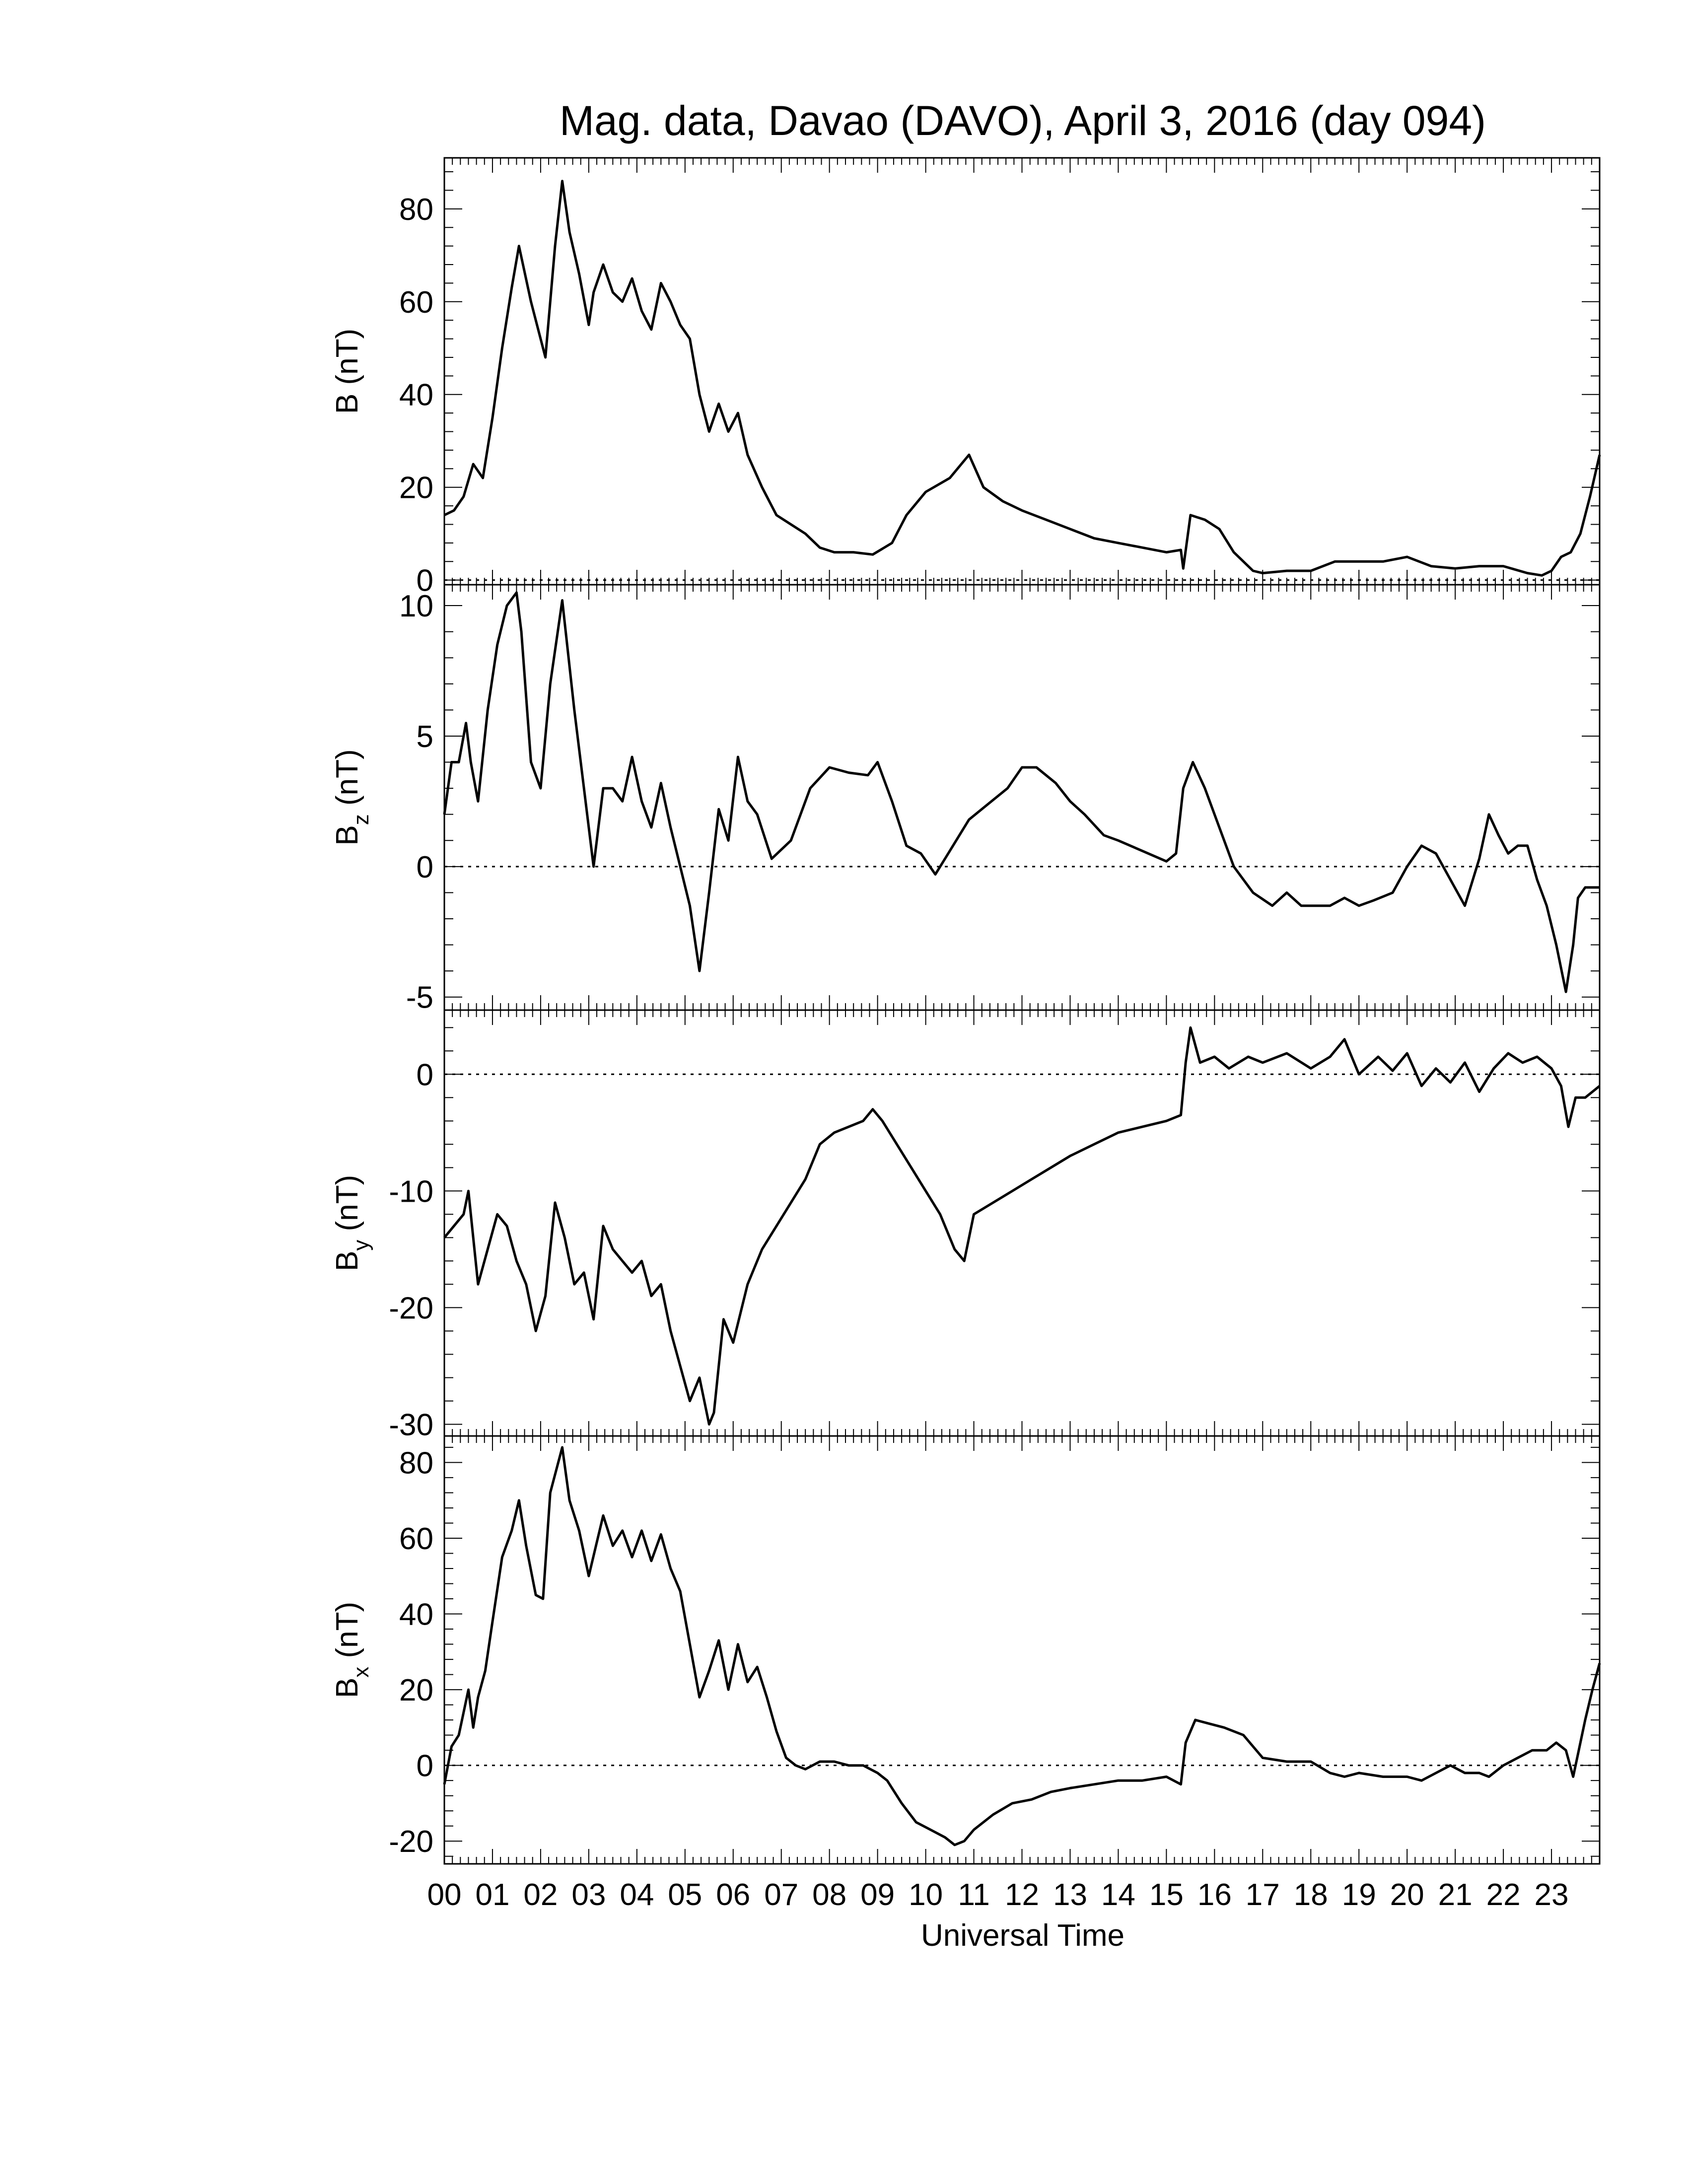 The height and width of the screenshot is (2184, 1688). What do you see at coordinates (1022, 1226) in the screenshot?
I see `series-line-By` at bounding box center [1022, 1226].